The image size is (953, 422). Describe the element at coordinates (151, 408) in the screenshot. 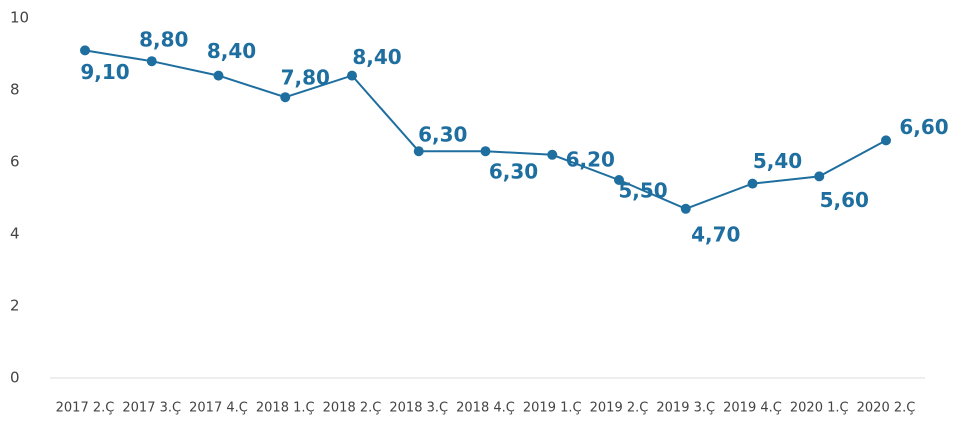

I see `x-tick-label: 2017 3.Ç` at that location.